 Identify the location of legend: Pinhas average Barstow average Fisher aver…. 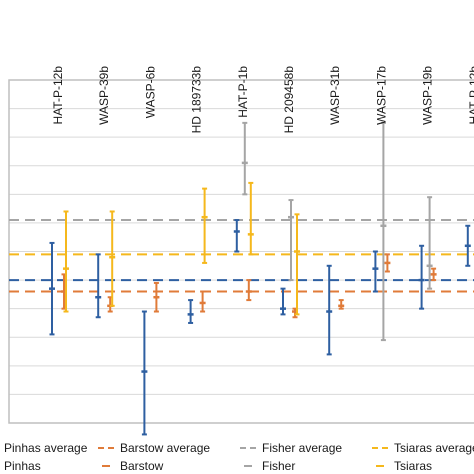
(239, 457).